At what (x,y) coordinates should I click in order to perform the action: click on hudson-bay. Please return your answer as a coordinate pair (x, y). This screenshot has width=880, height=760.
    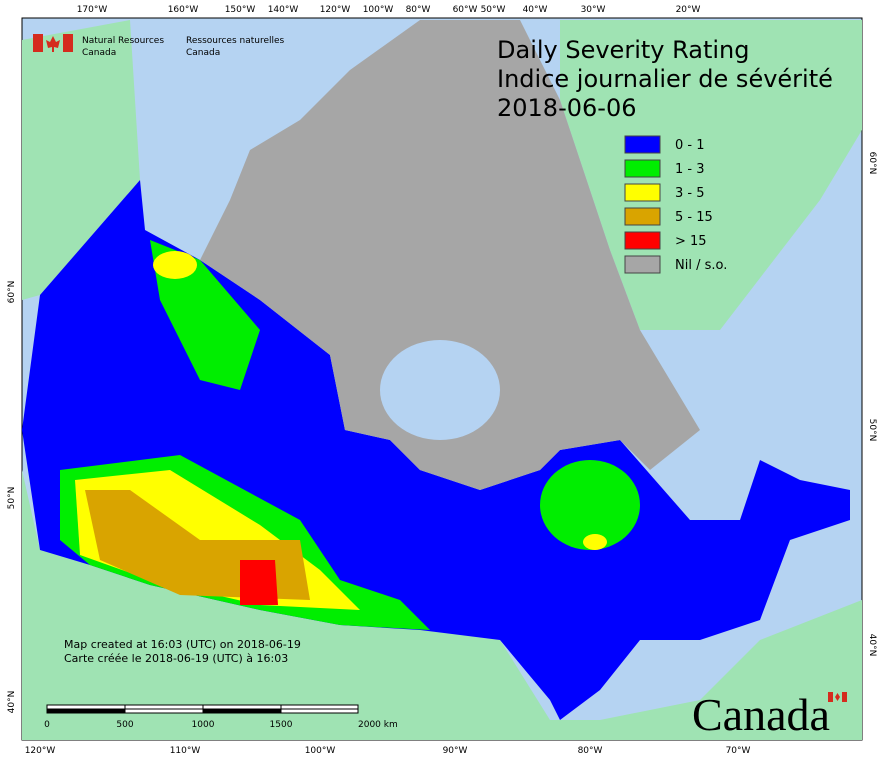
    Looking at the image, I should click on (440, 390).